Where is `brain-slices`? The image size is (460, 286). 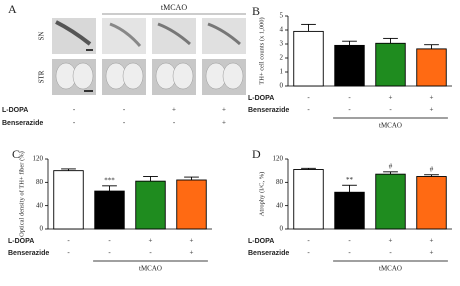
brain-slices is located at coordinates (149, 76).